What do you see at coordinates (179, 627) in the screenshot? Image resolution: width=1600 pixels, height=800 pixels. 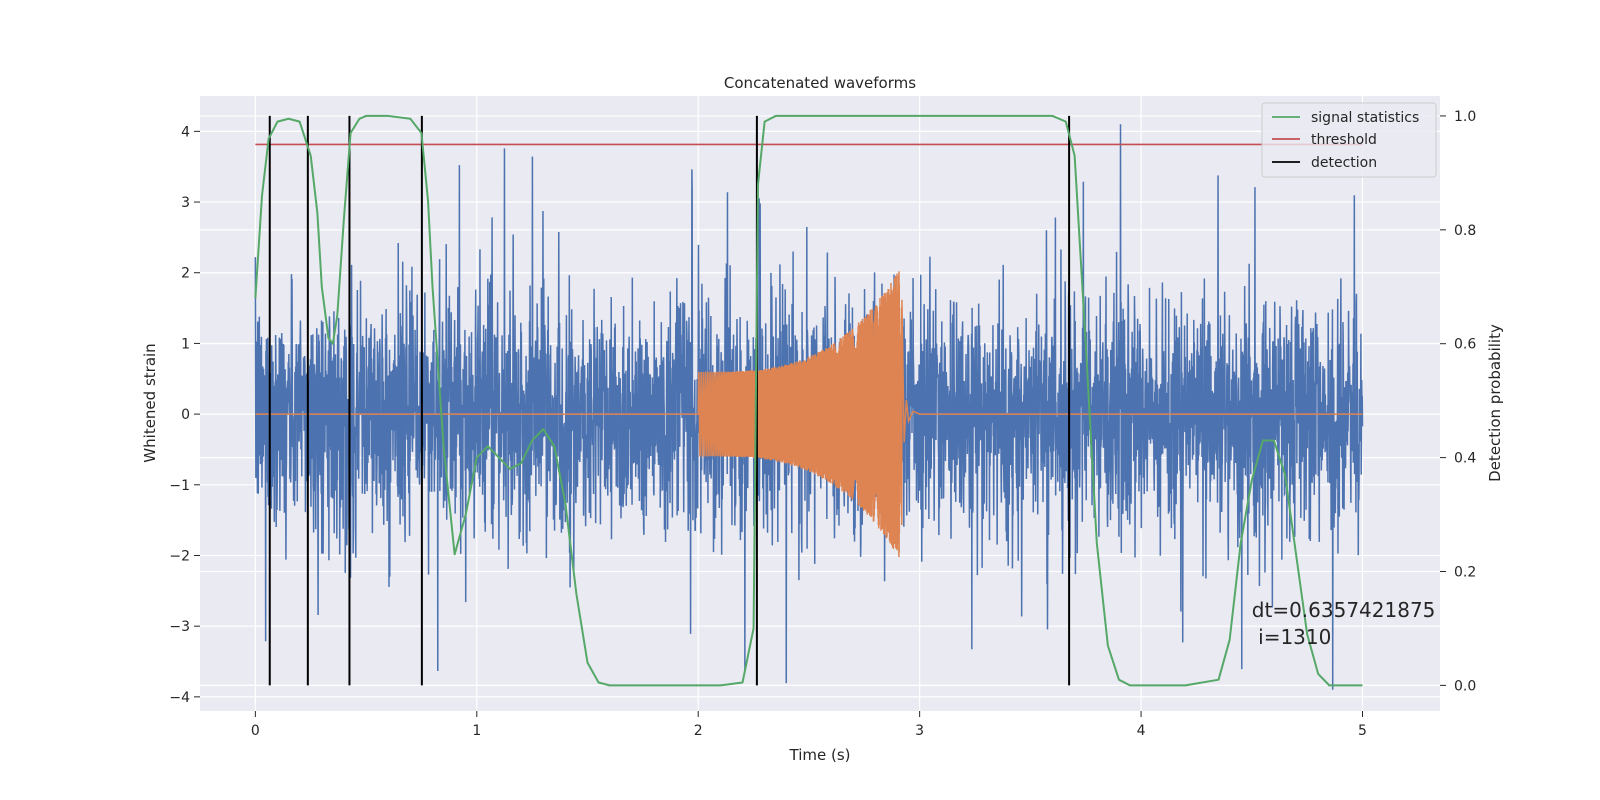 I see `y-tick-label: −3` at bounding box center [179, 627].